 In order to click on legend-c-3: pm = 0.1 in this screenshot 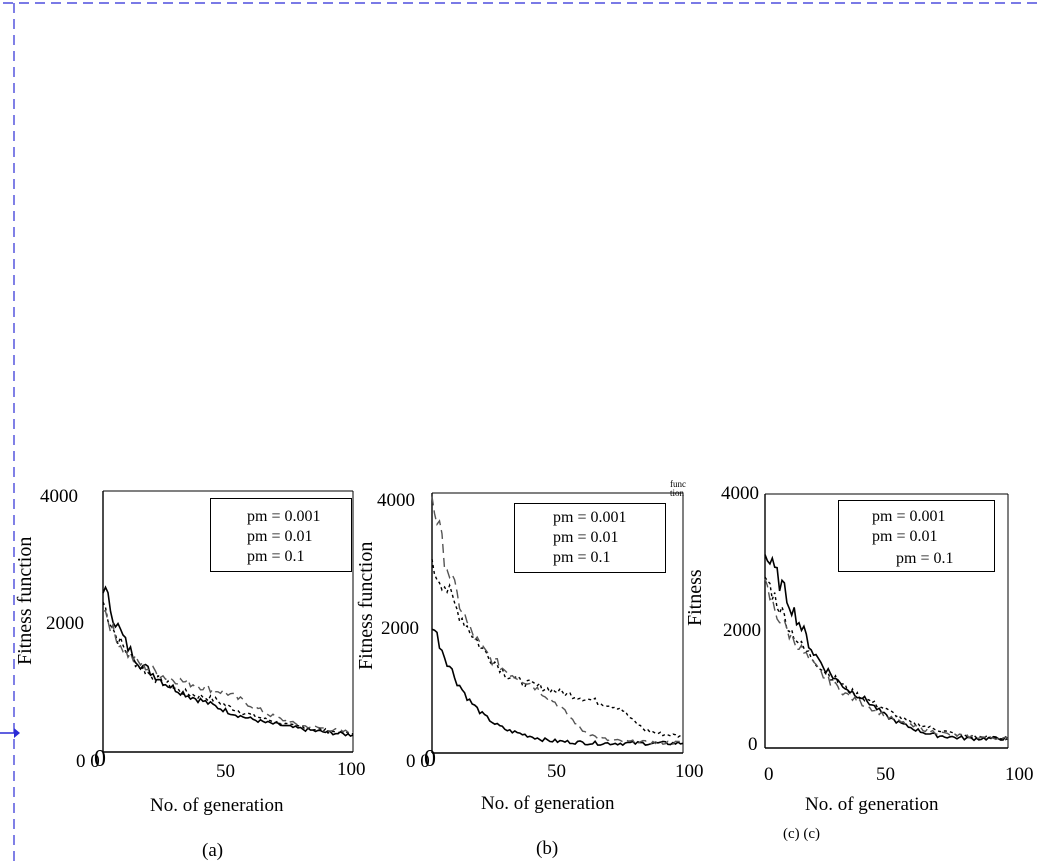, I will do `click(925, 558)`.